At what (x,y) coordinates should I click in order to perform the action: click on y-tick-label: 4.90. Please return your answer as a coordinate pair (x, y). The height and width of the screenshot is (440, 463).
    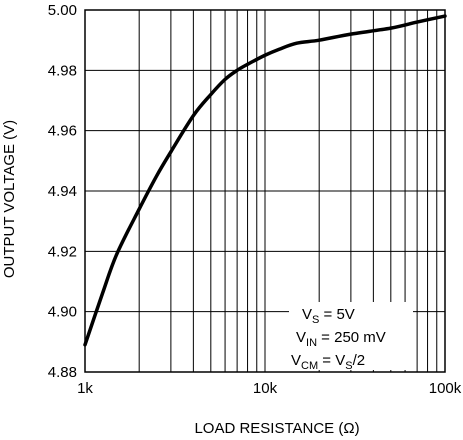
    Looking at the image, I should click on (62, 312).